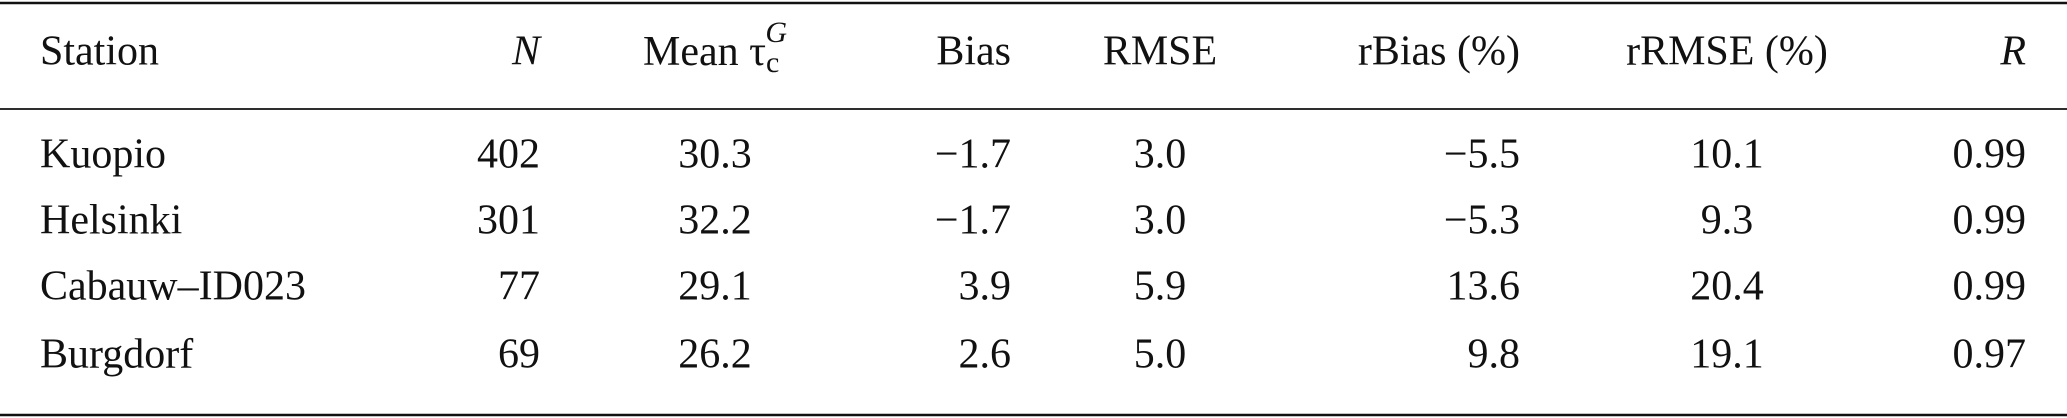 Image resolution: width=2067 pixels, height=418 pixels. I want to click on cell: 19.1, so click(1727, 355).